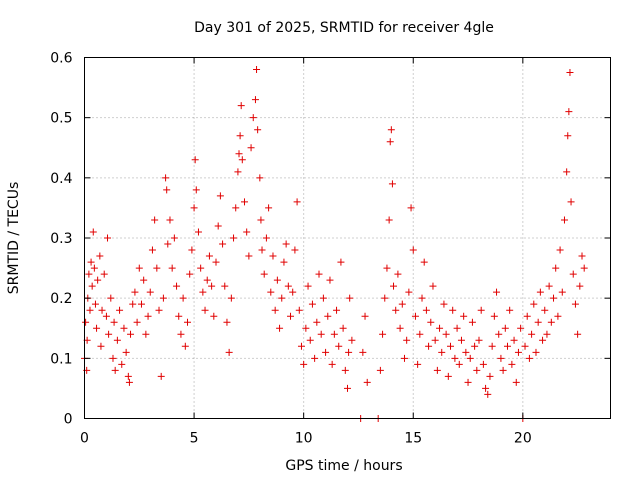  I want to click on y-tick-label: 0.3, so click(61, 239).